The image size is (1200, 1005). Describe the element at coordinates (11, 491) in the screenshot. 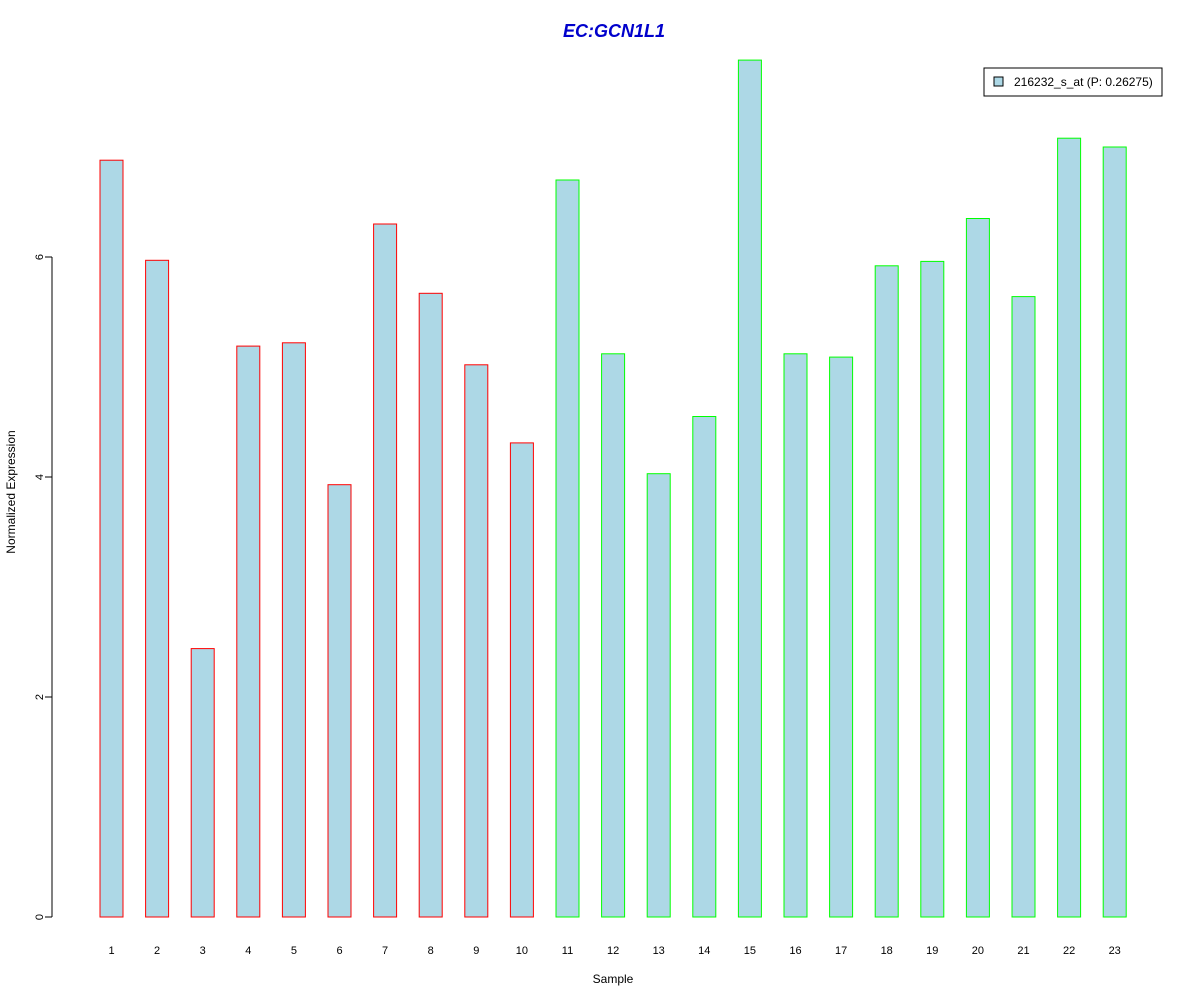

I see `y-axis-label: Normalized Expression` at that location.